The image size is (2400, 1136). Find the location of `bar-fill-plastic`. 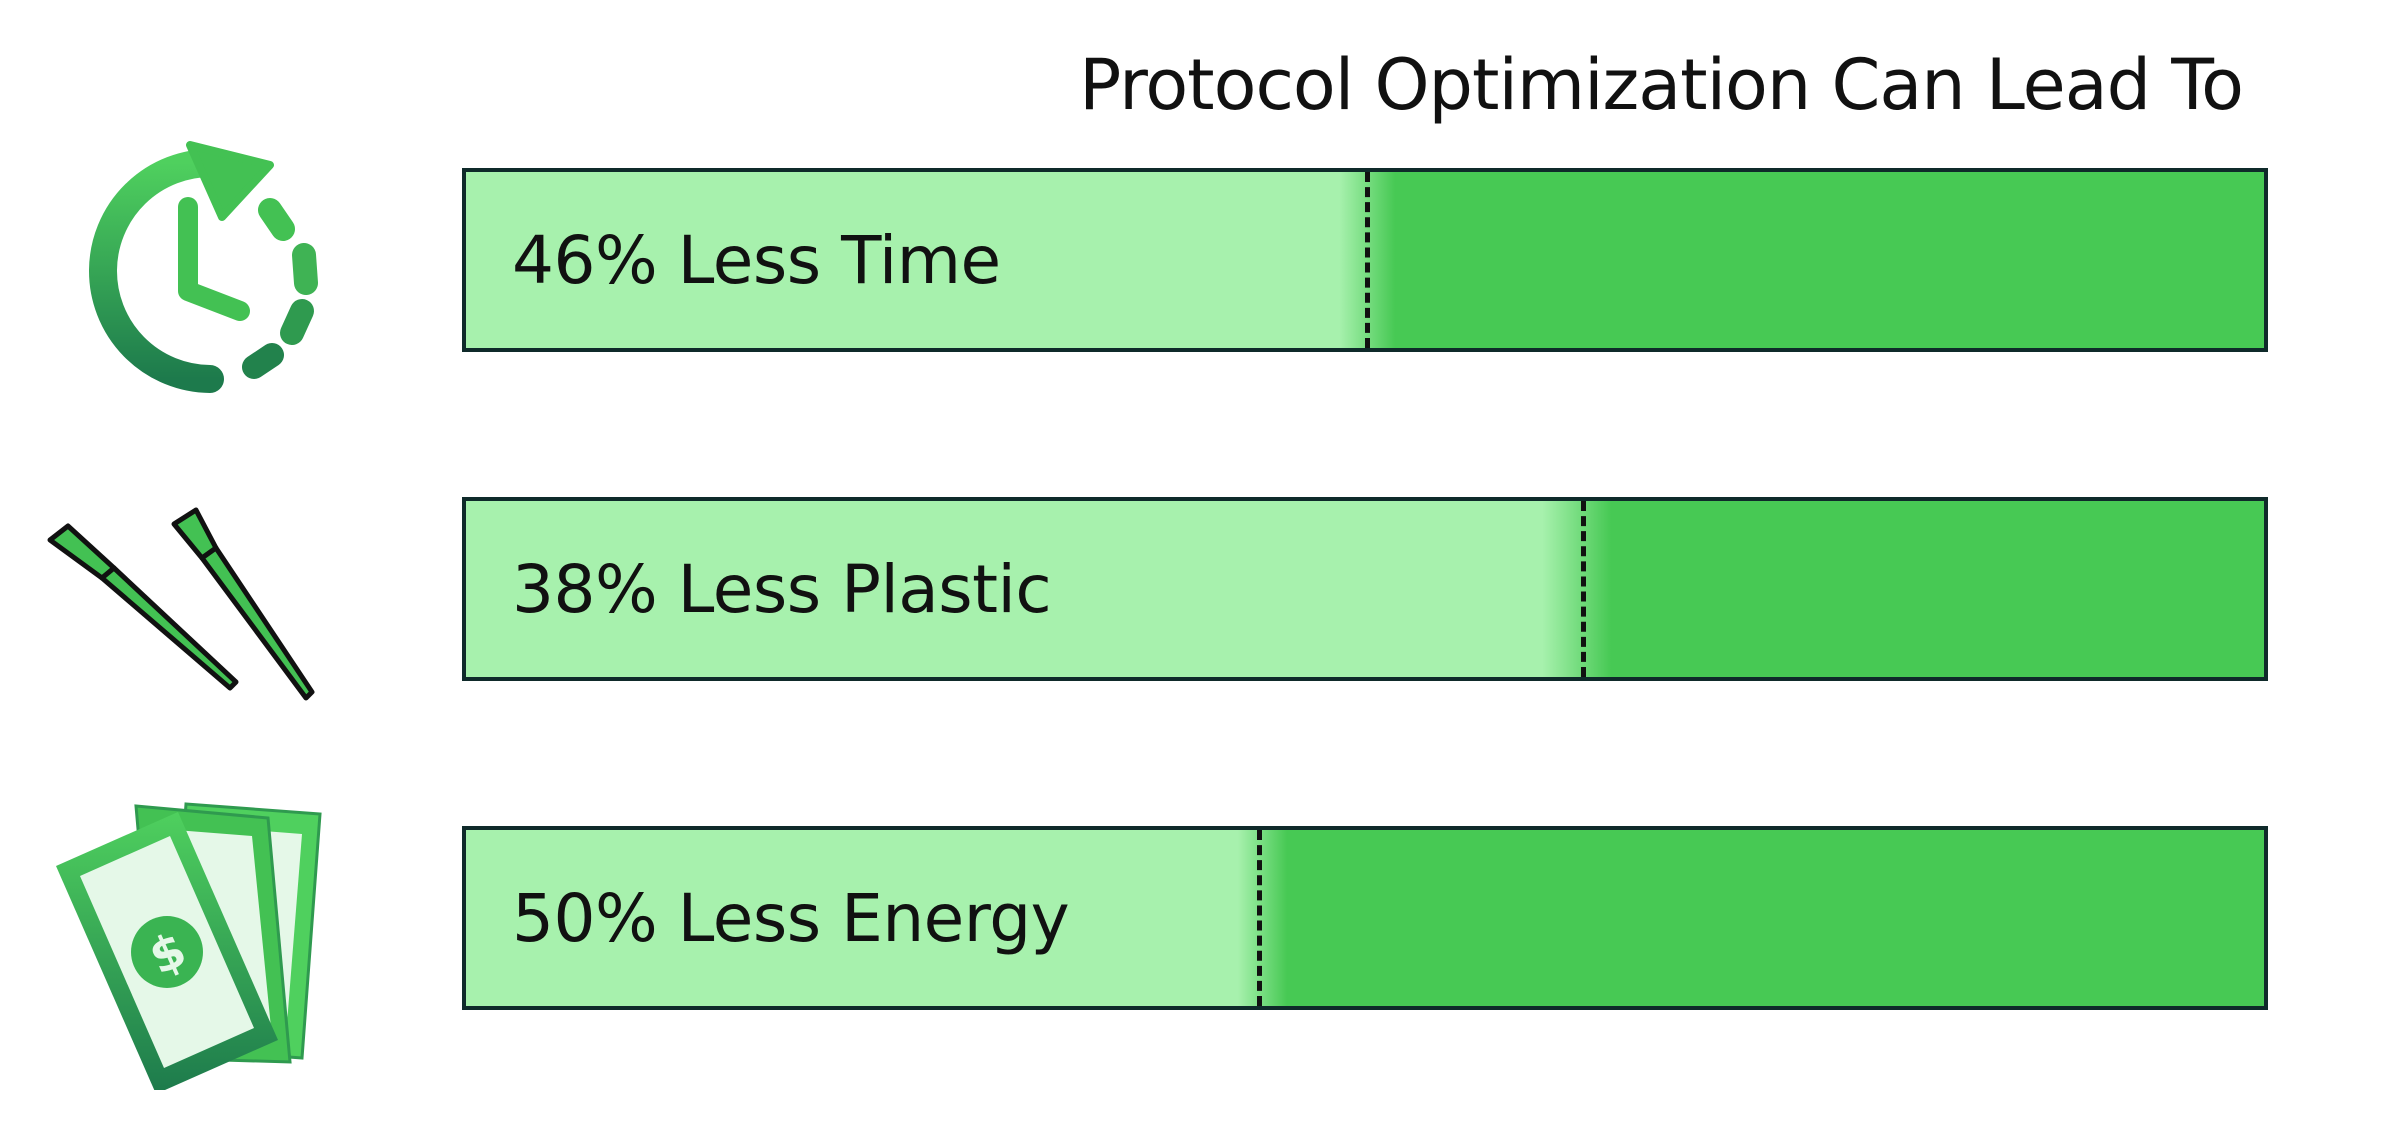

bar-fill-plastic is located at coordinates (1038, 589).